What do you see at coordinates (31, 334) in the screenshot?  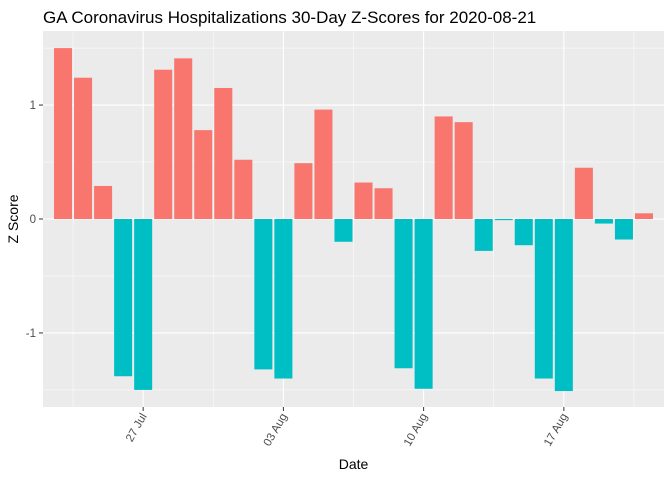 I see `y-tick-label: -1` at bounding box center [31, 334].